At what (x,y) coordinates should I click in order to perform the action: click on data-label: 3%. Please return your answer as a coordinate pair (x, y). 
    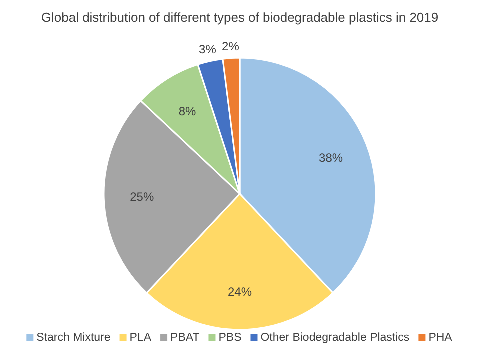
    Looking at the image, I should click on (208, 49).